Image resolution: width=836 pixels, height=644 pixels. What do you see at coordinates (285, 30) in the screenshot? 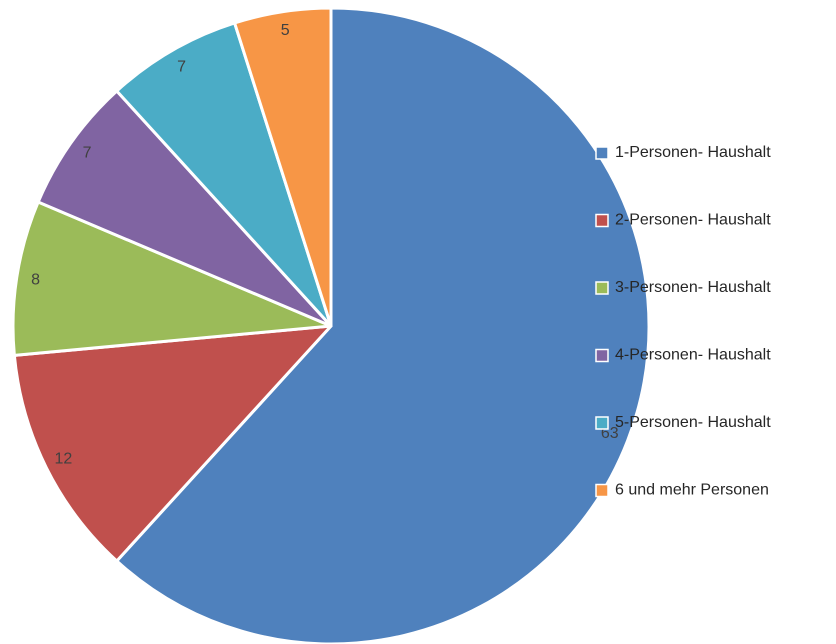
I see `data-label-6-und-mehr-personen: 5` at bounding box center [285, 30].